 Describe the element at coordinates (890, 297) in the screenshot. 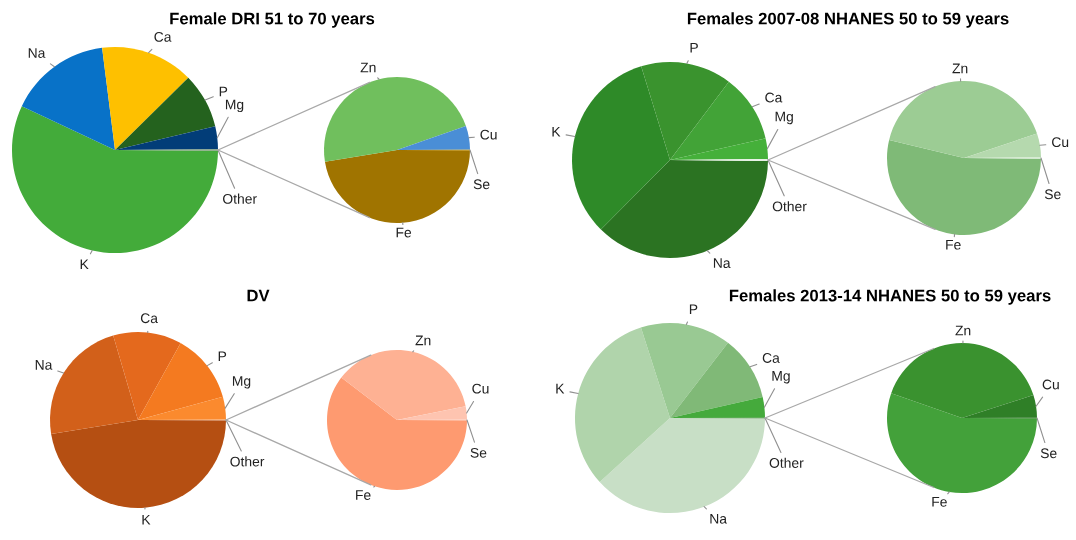

I see `chart-title: Females 2013-14 NHANES 50 to 59 years` at that location.